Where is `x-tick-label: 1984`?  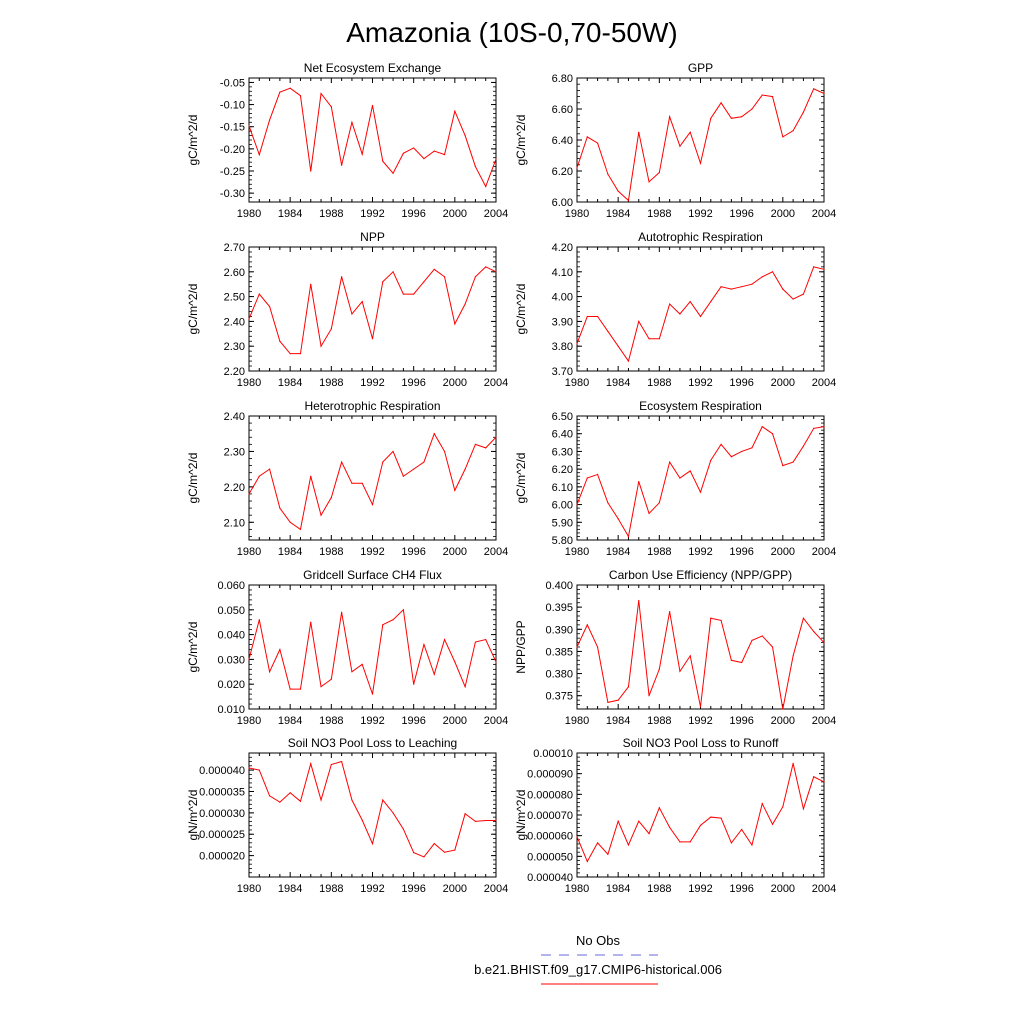 x-tick-label: 1984 is located at coordinates (290, 889).